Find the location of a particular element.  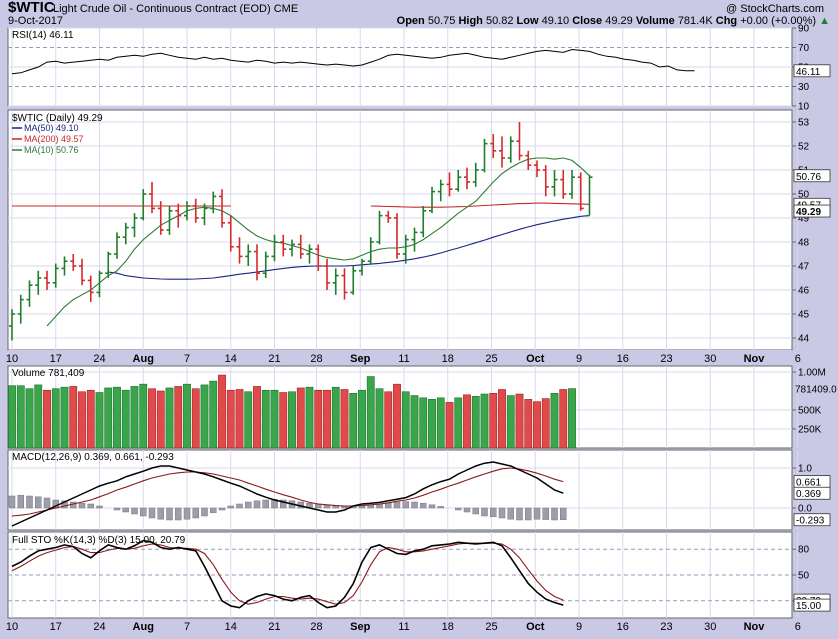

sto-legend: Full STO %K(14,3) %D(3) 15.00, 20.79 is located at coordinates (99, 540).